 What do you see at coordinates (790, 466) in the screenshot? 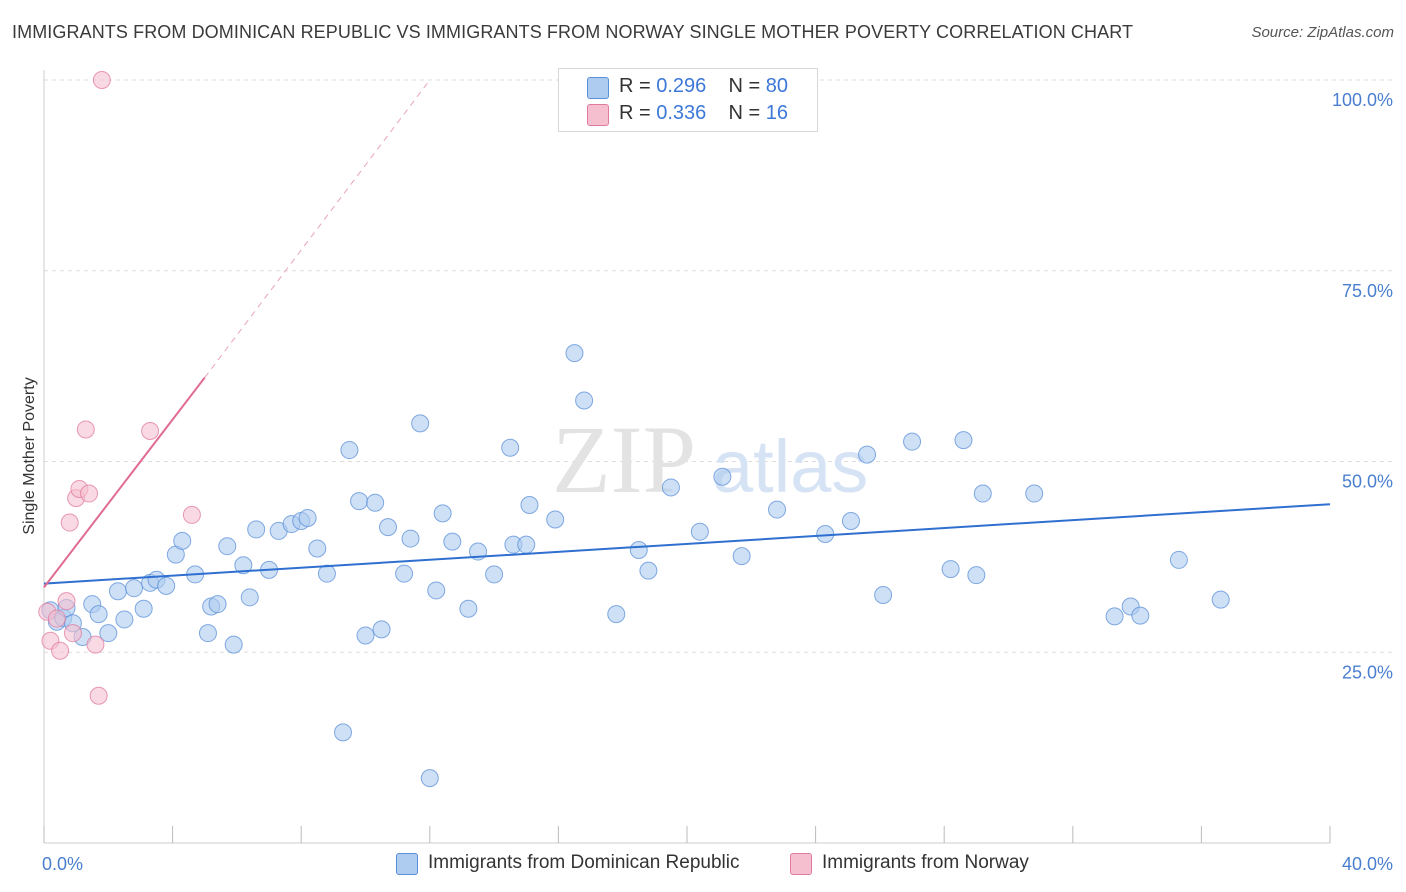
I see `watermark-atlas: atlas` at bounding box center [790, 466].